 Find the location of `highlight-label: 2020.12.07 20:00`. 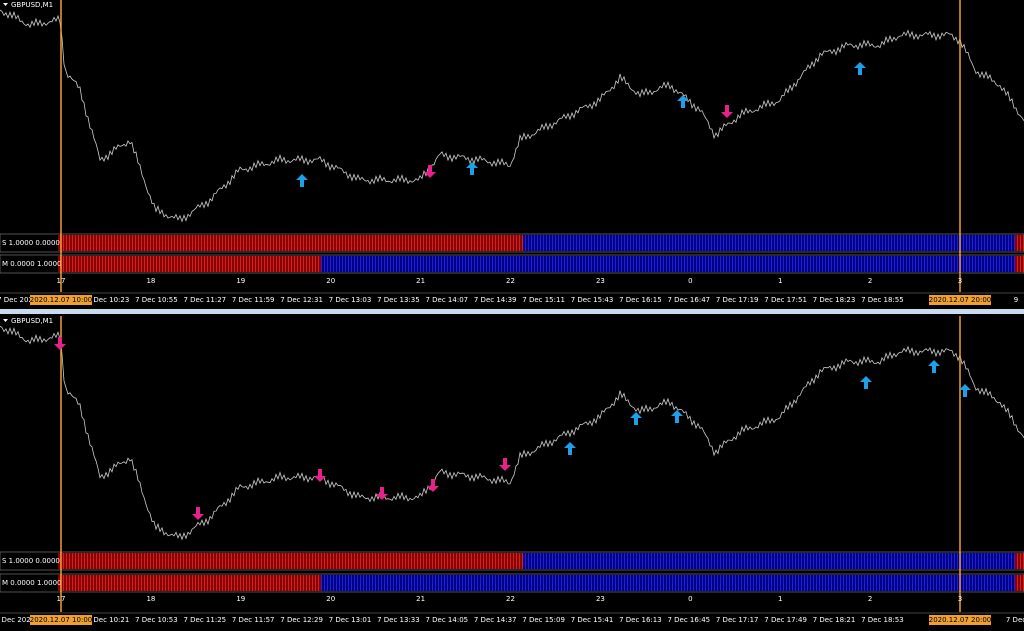

highlight-label: 2020.12.07 20:00 is located at coordinates (960, 300).